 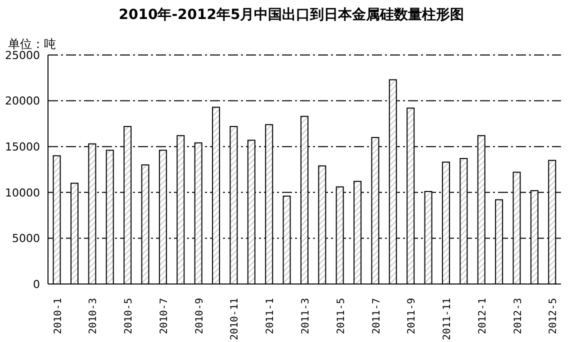 I want to click on y-axis-title: 单位：吨, so click(x=32, y=43).